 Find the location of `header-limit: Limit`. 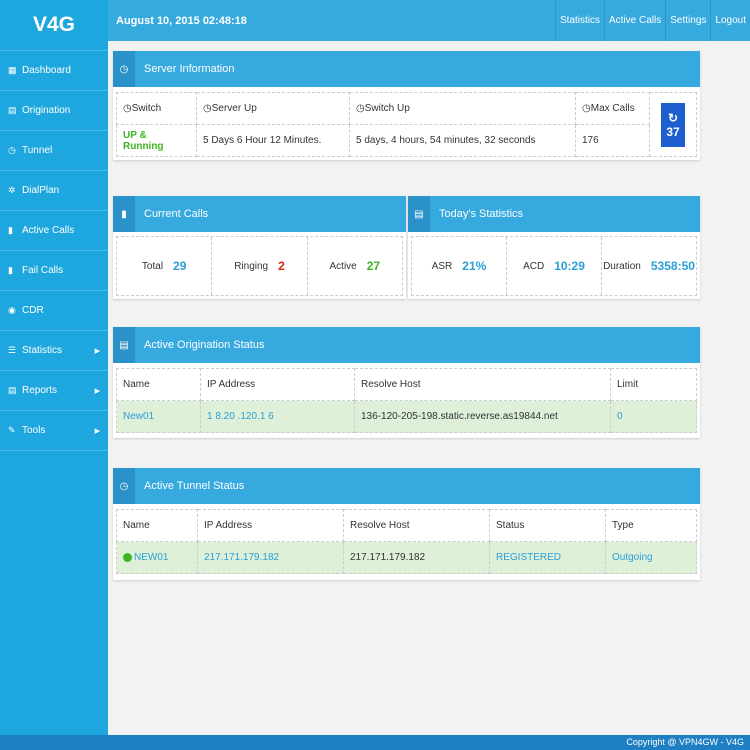

header-limit: Limit is located at coordinates (653, 384).